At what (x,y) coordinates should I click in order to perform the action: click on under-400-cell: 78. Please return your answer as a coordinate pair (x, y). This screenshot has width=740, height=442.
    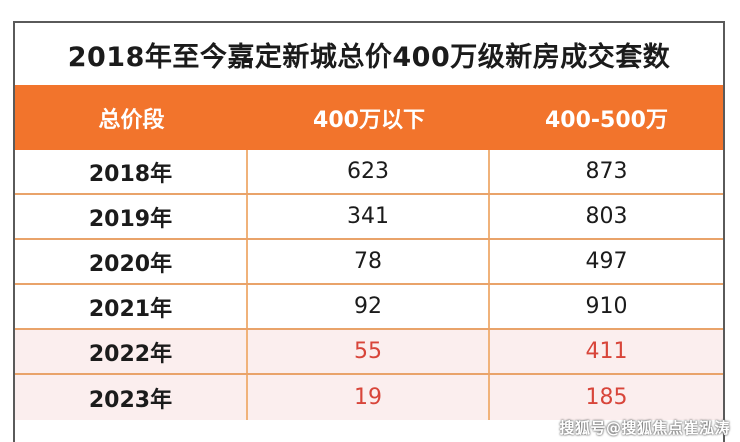
    Looking at the image, I should click on (369, 261).